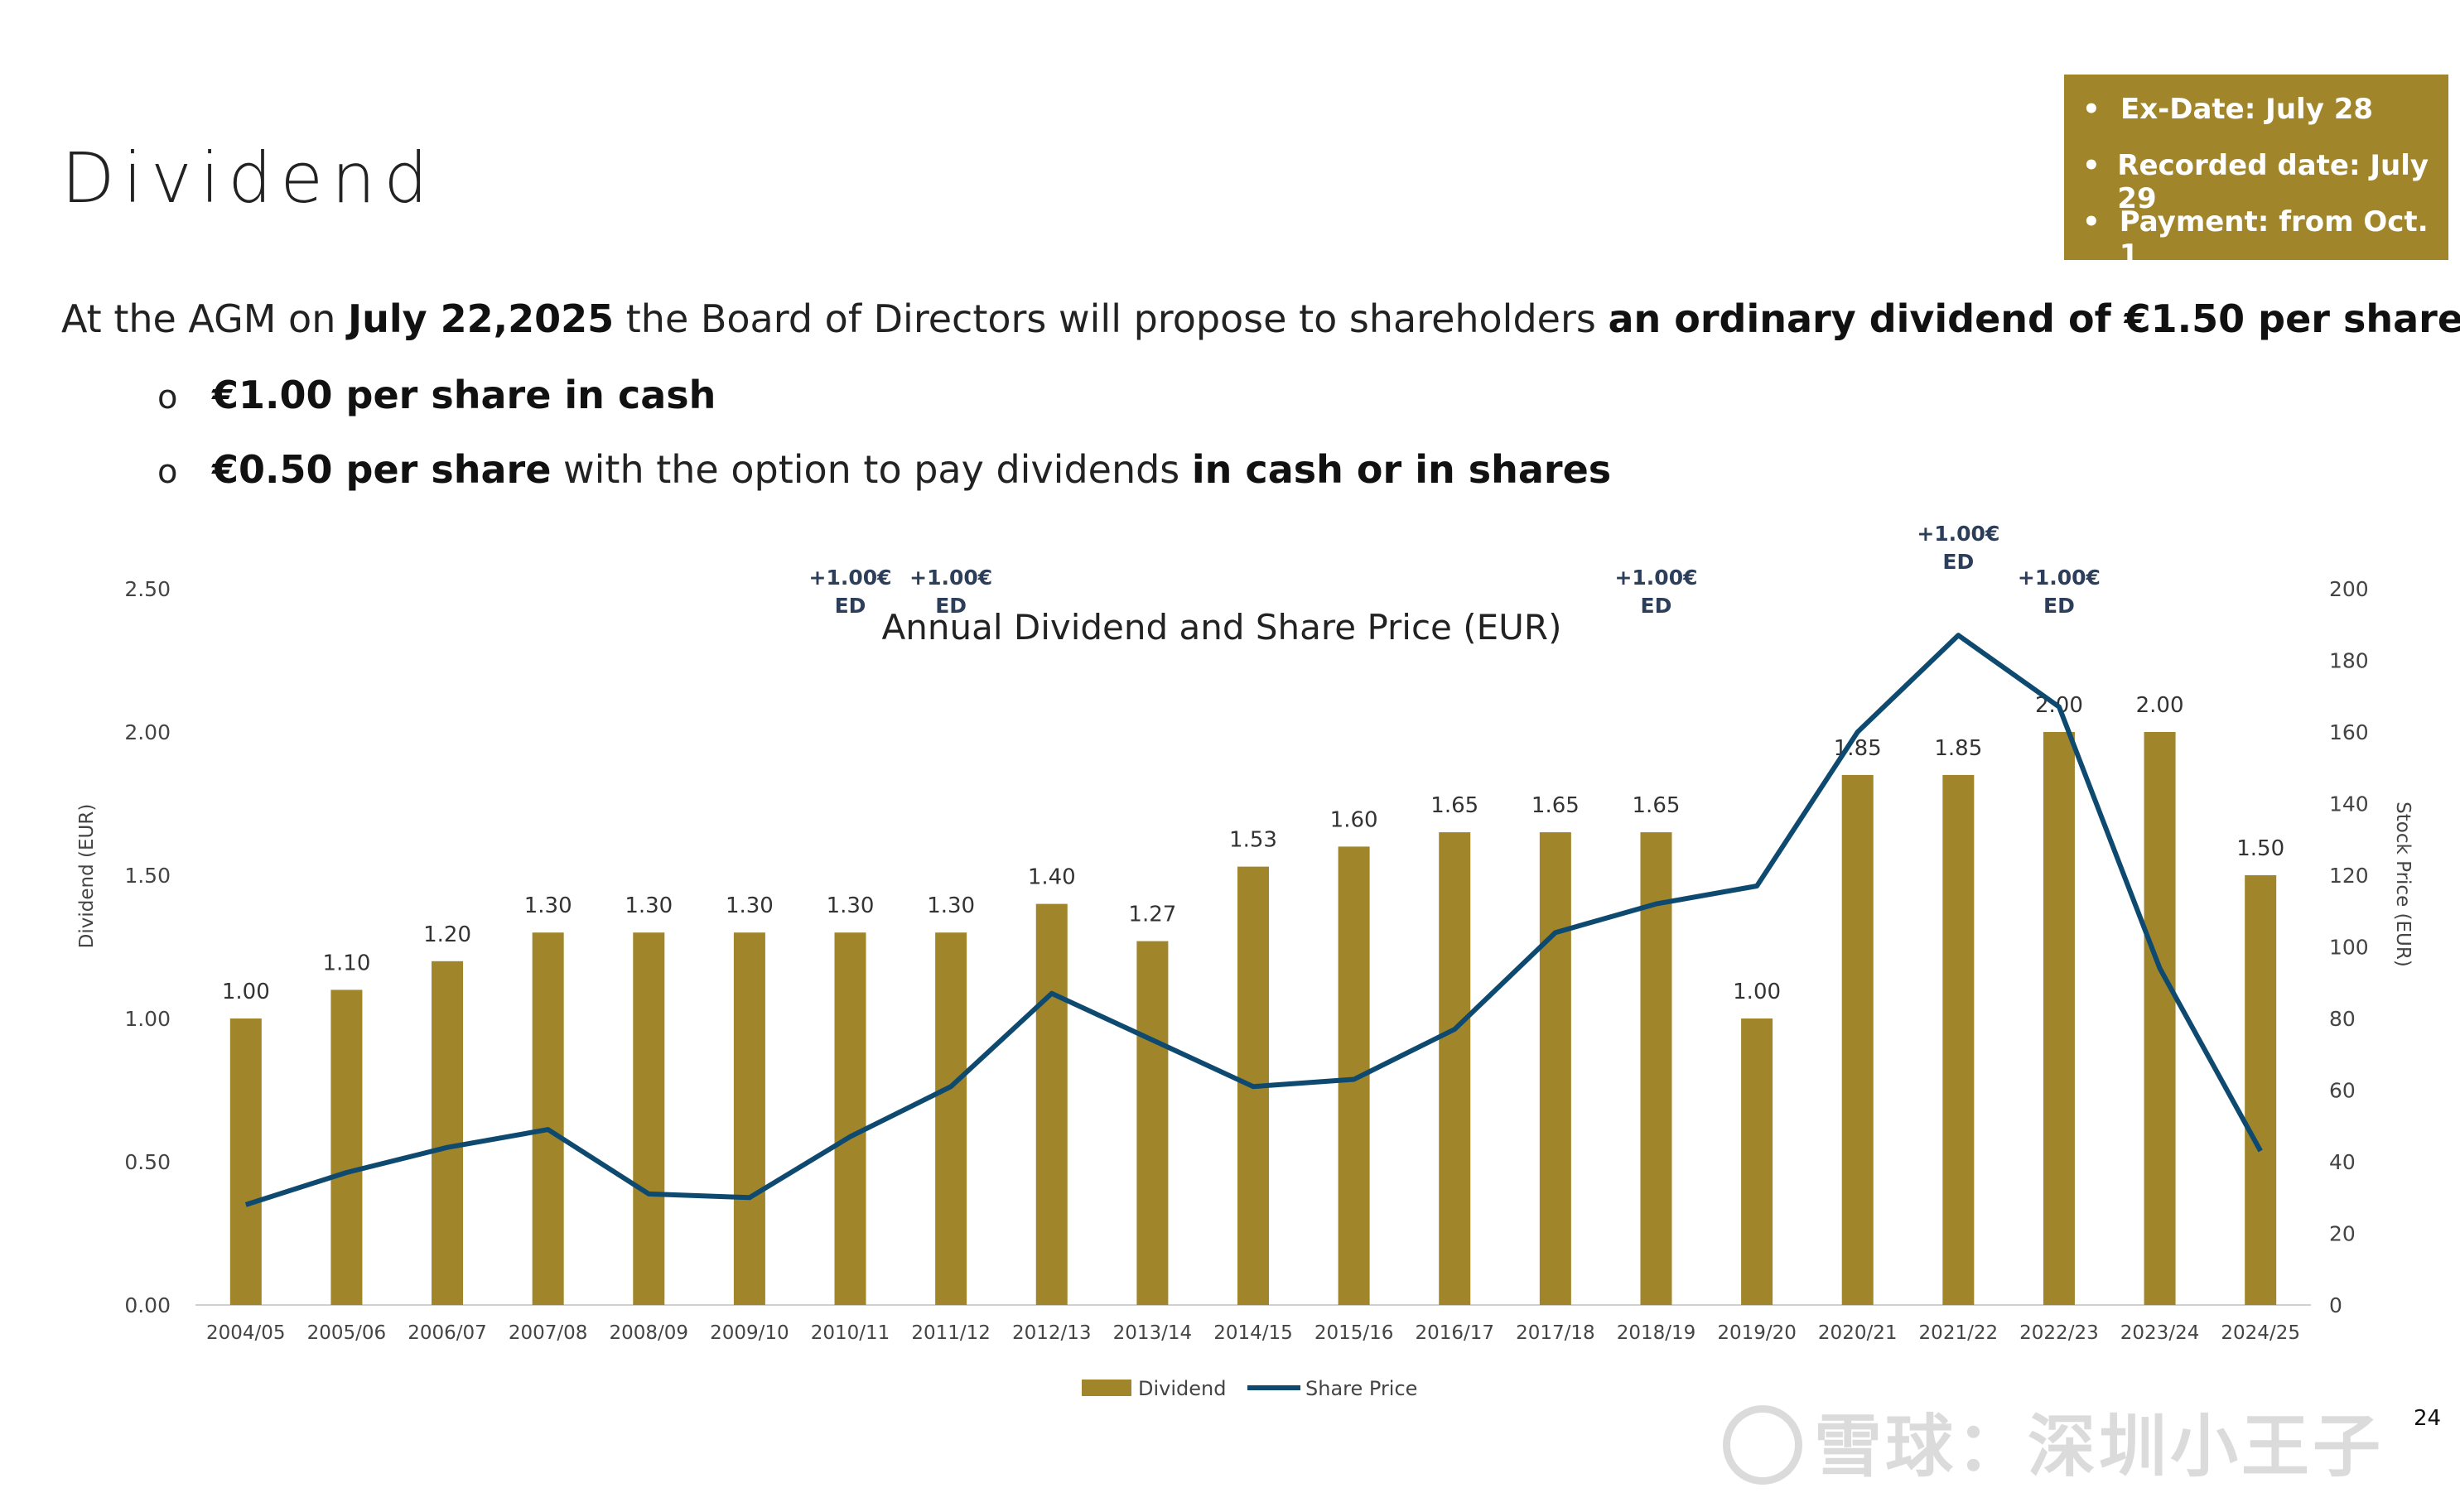 This screenshot has width=2460, height=1512. I want to click on bar-value-label: 1.27, so click(1152, 915).